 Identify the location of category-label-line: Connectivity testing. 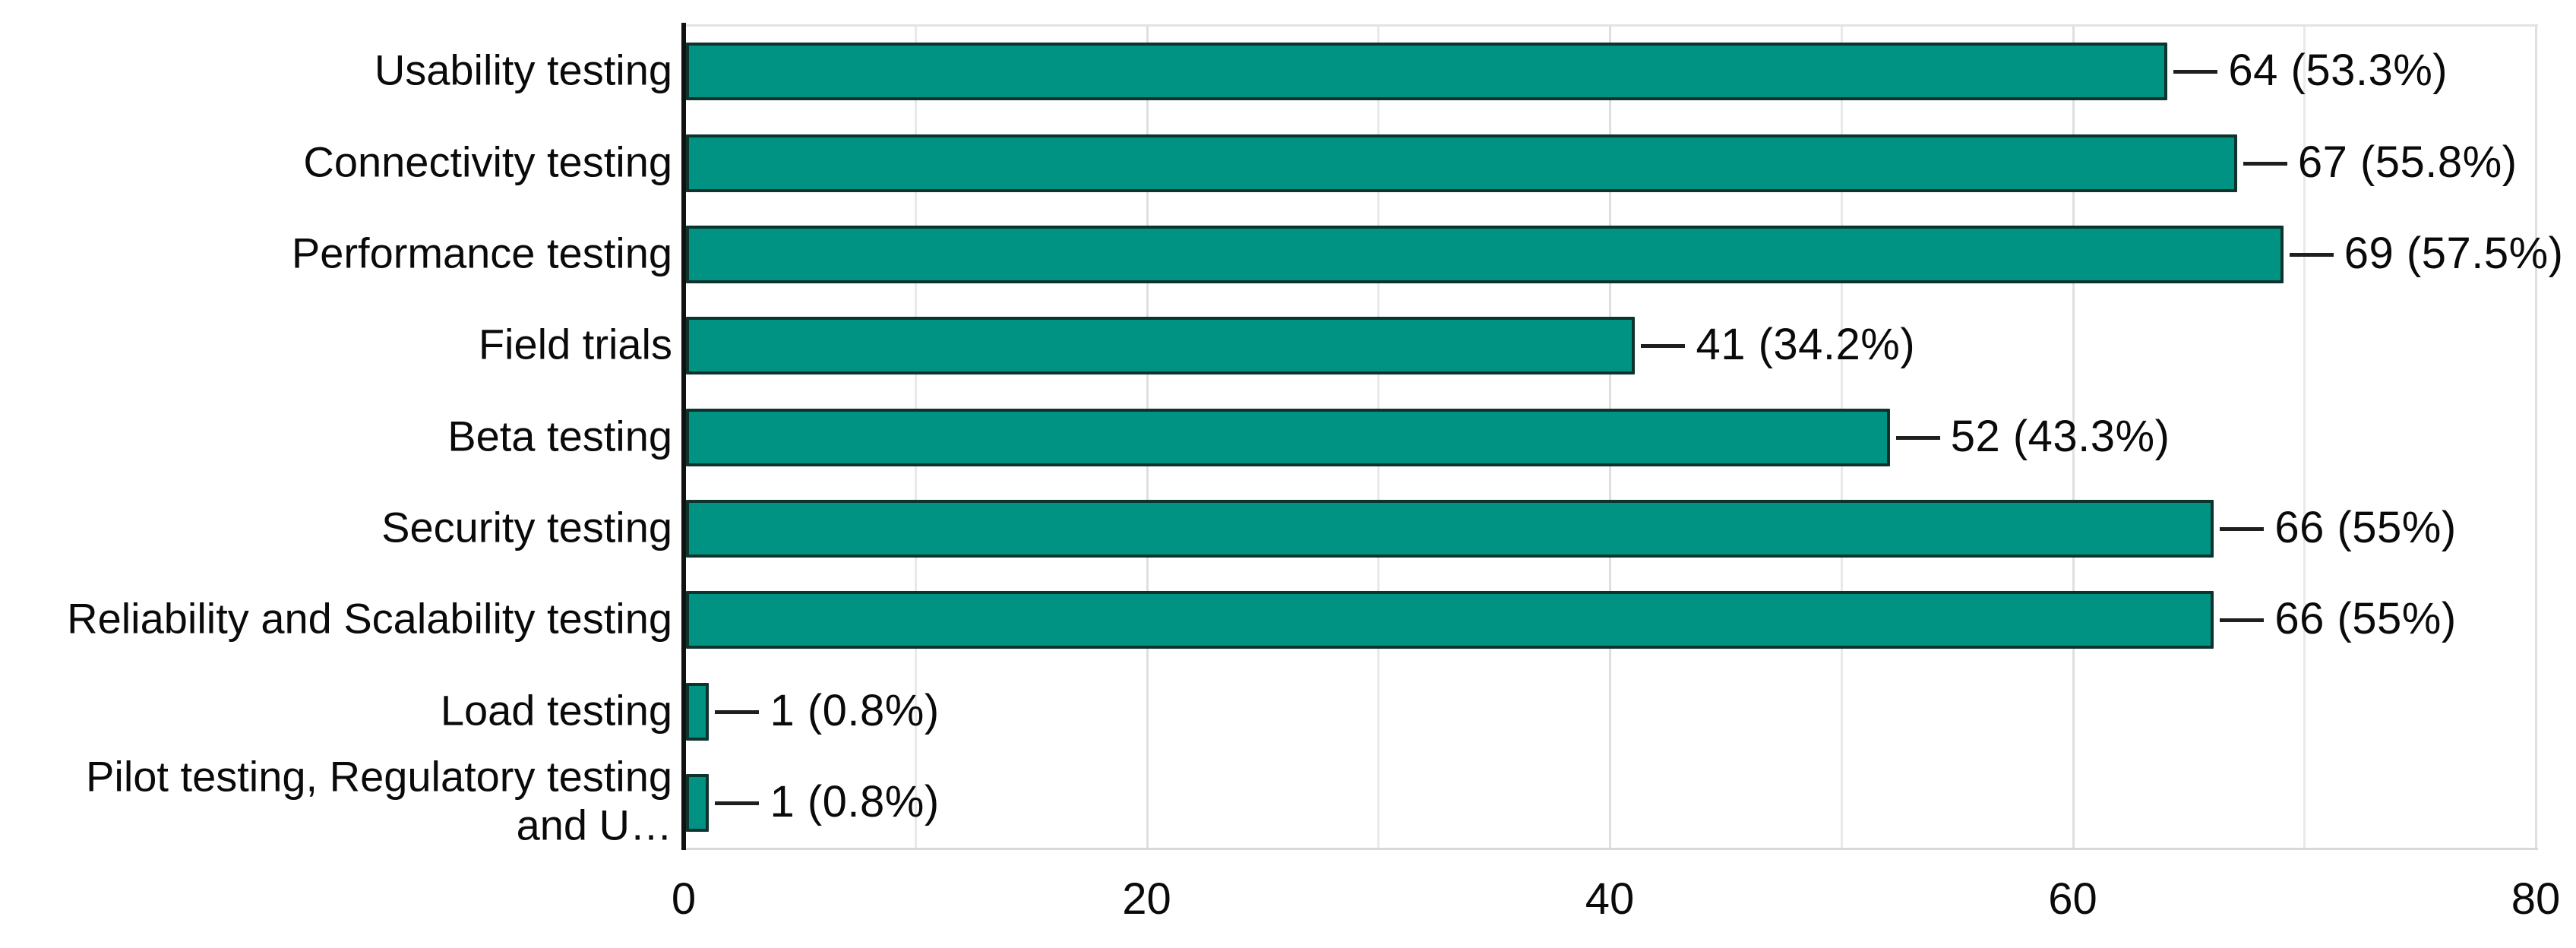
(487, 161).